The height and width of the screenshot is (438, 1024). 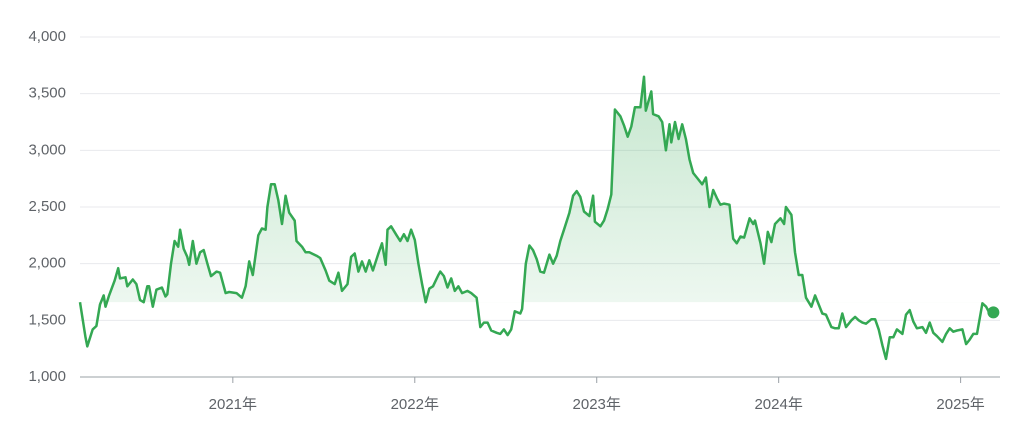 I want to click on y-tick-label: 1,000, so click(x=47, y=376).